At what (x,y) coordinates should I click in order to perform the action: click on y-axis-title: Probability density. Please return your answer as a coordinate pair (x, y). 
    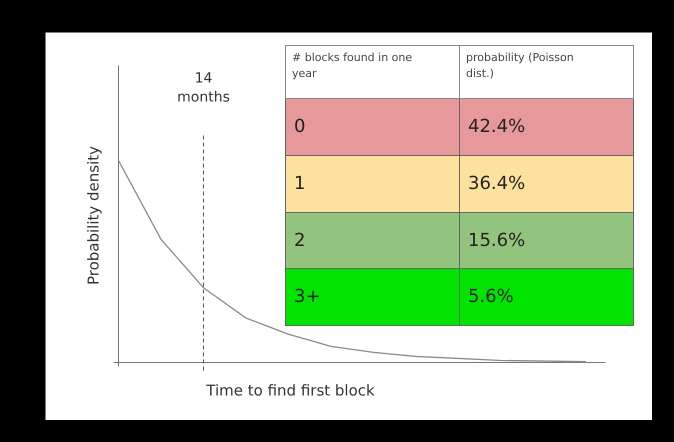
    Looking at the image, I should click on (93, 216).